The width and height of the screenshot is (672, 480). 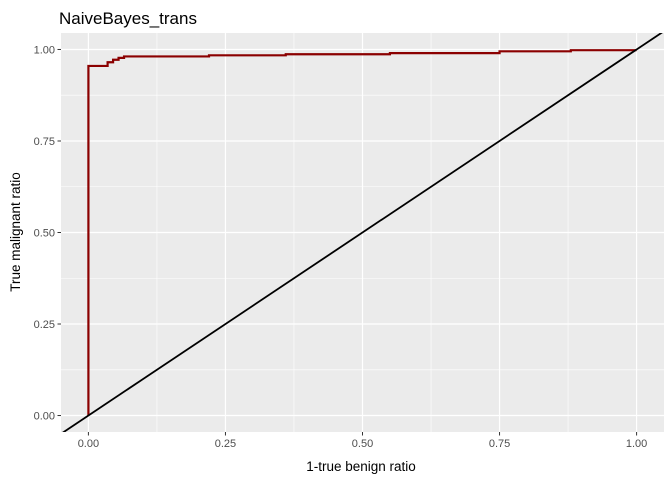 I want to click on y-tick-label: 0.25, so click(x=44, y=325).